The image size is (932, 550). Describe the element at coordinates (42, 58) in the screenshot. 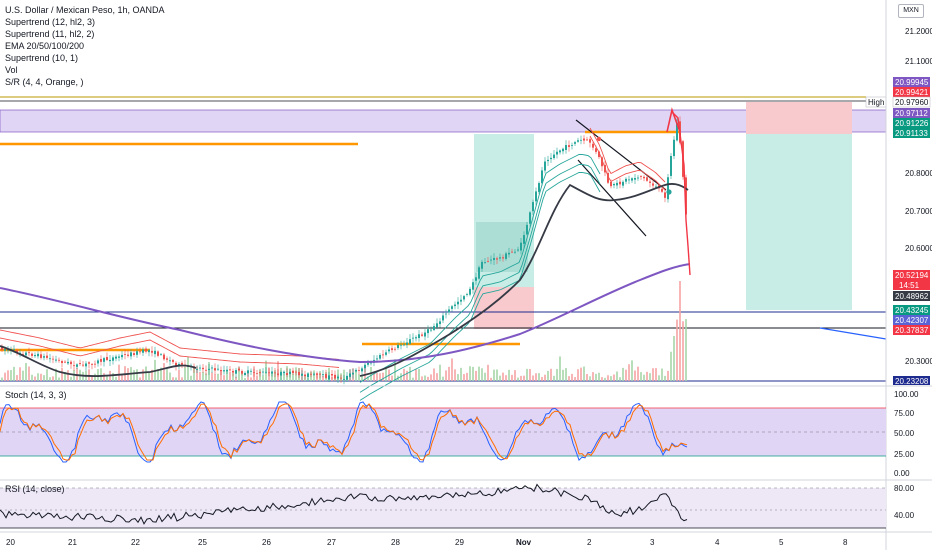

I see `indicator-label: Supertrend (10, 1)` at that location.